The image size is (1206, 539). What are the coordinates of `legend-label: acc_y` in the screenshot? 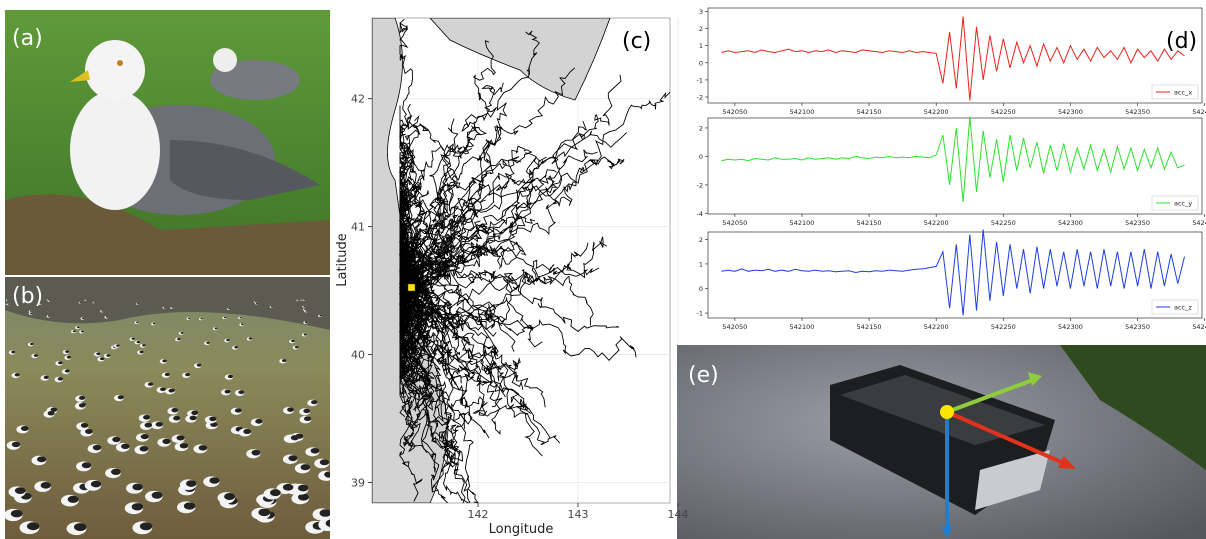 It's located at (1183, 204).